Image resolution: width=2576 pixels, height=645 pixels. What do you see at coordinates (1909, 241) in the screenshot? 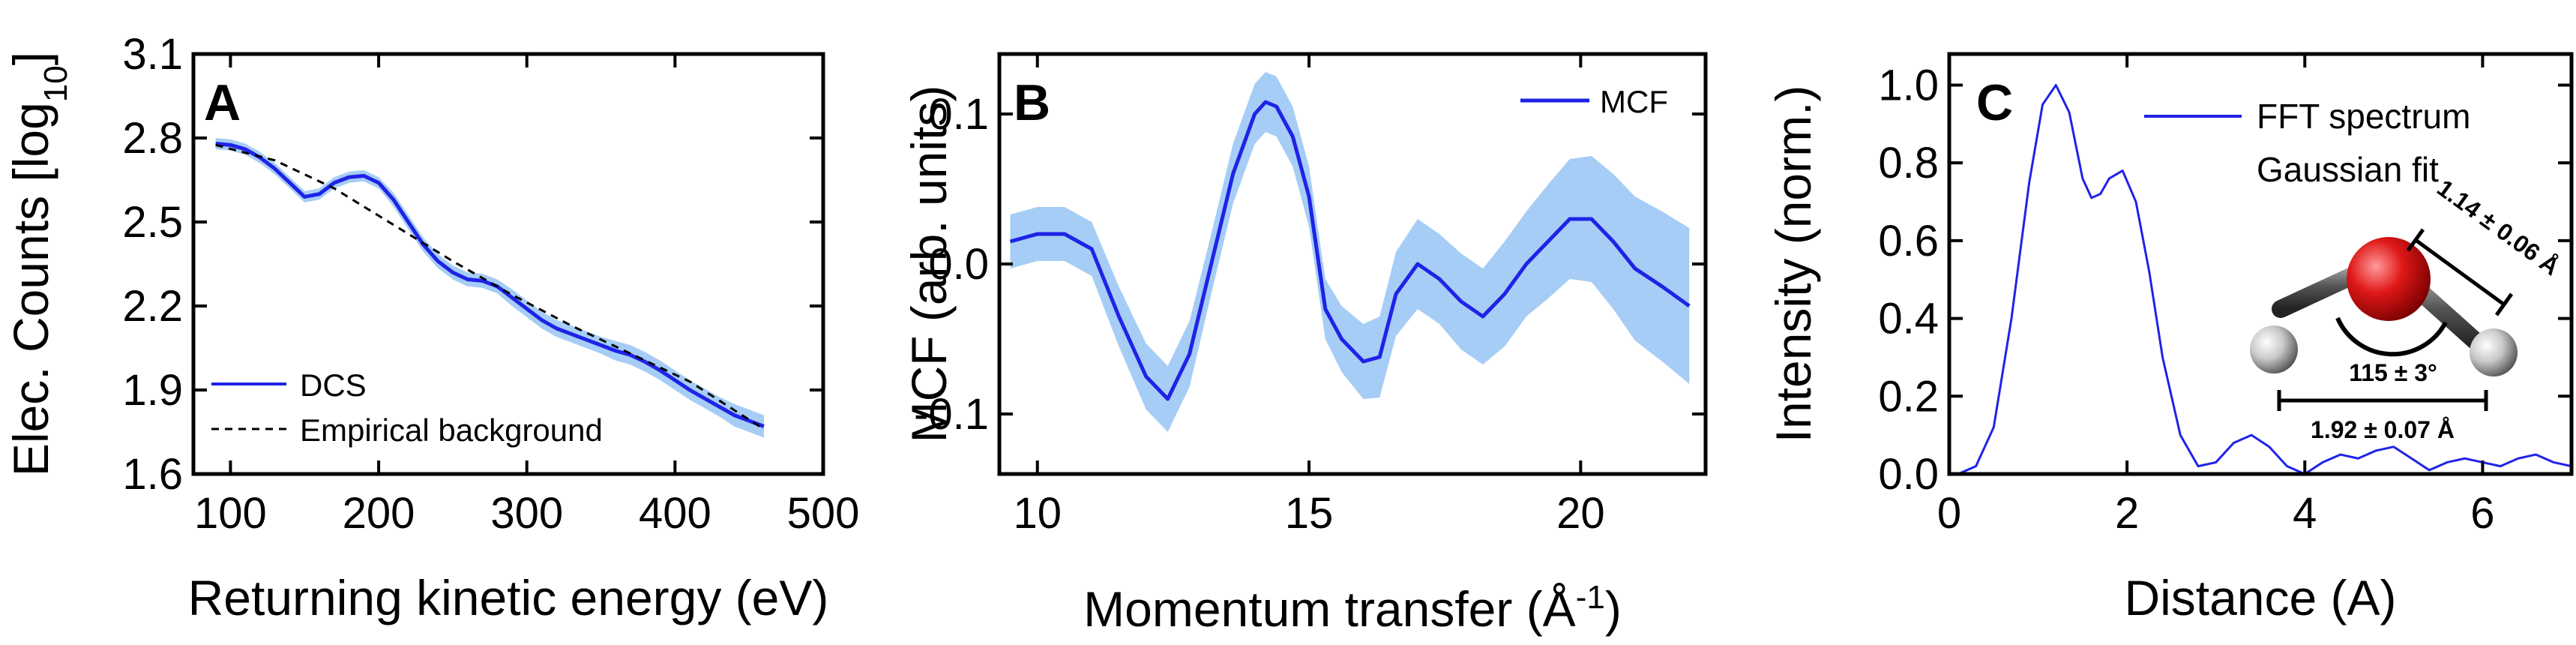
I see `y-tick-label: 0.6` at bounding box center [1909, 241].